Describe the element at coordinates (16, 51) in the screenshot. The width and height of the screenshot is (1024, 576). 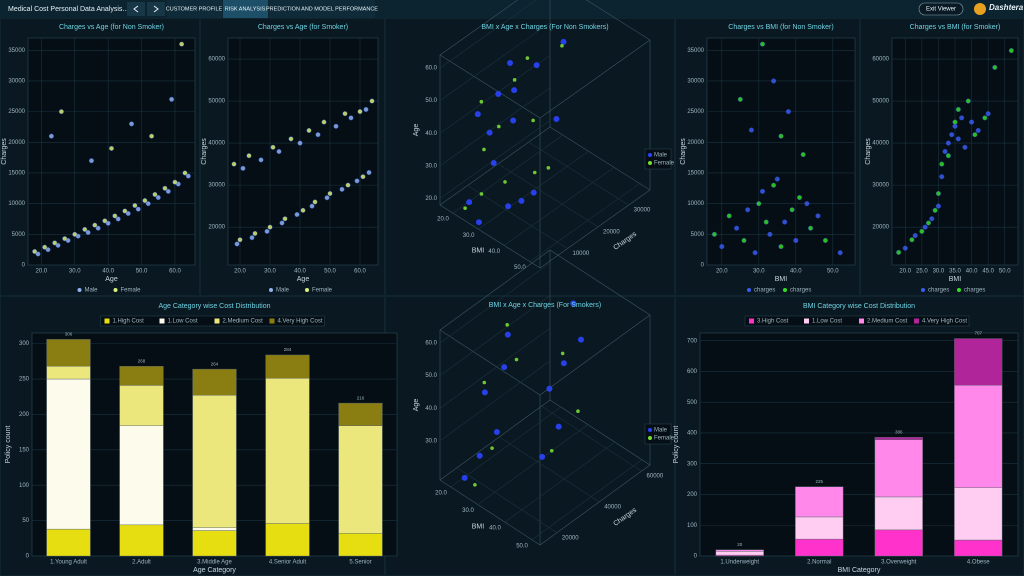
I see `y-tick-label: 35000` at that location.